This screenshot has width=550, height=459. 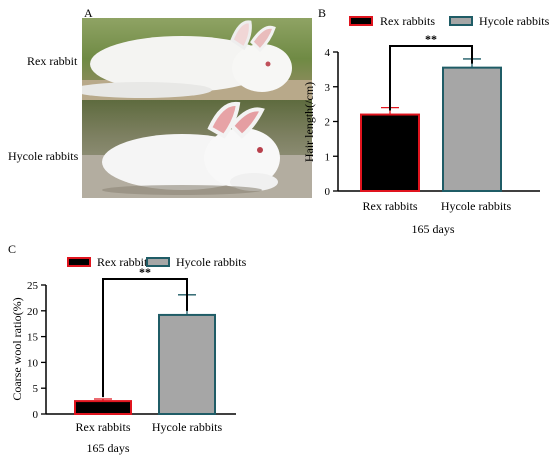 I want to click on hycole-rabbit-photo, so click(x=197, y=149).